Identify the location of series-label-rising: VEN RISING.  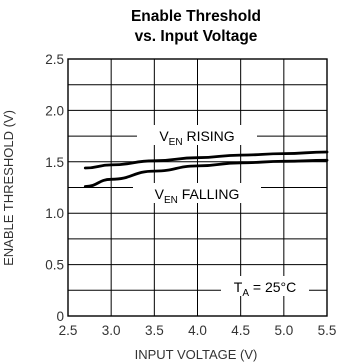
(196, 138).